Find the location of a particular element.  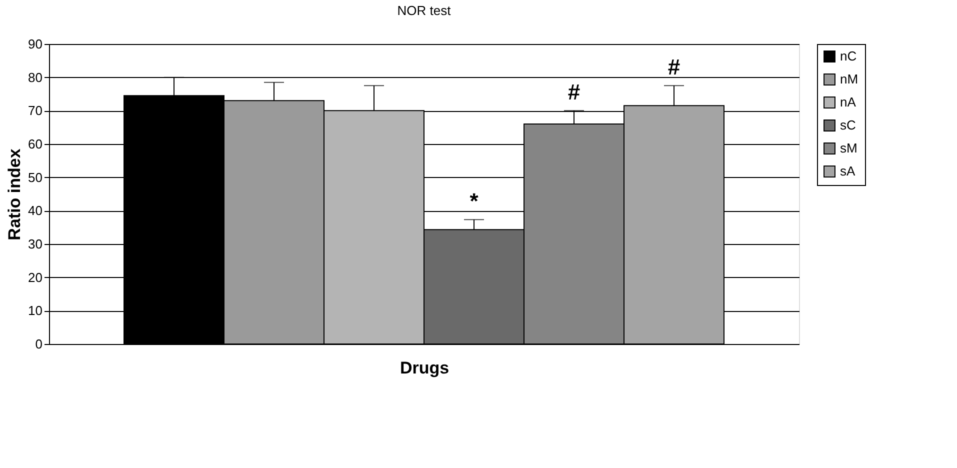

y-tick-label: 10 is located at coordinates (35, 310).